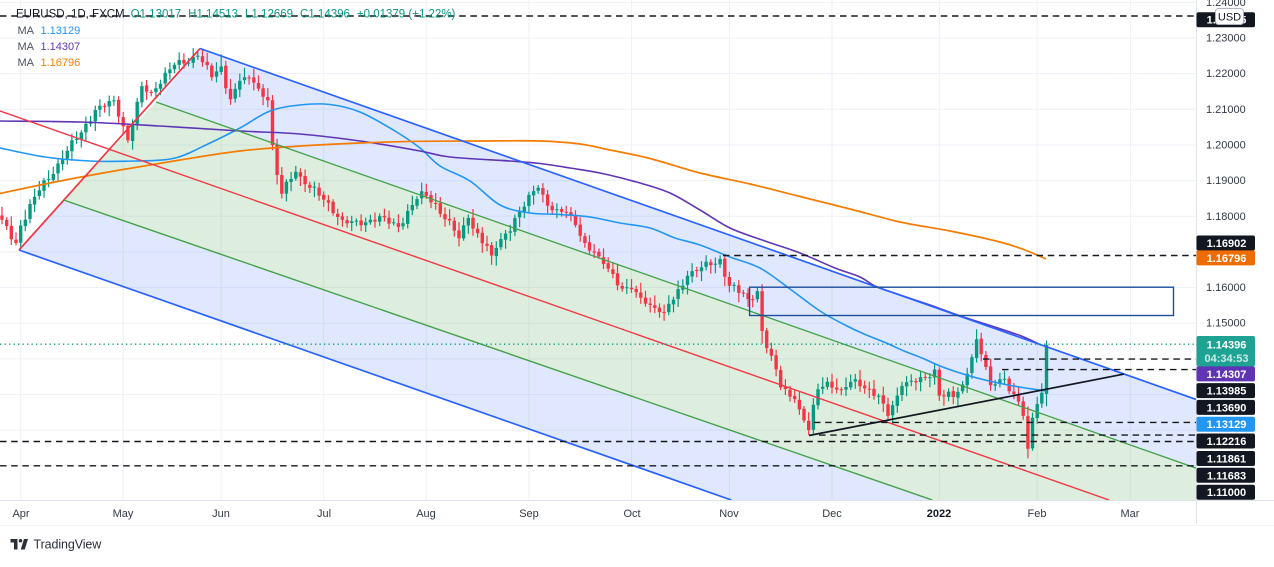 This screenshot has width=1274, height=567. Describe the element at coordinates (1229, 18) in the screenshot. I see `svg-text: USD` at that location.